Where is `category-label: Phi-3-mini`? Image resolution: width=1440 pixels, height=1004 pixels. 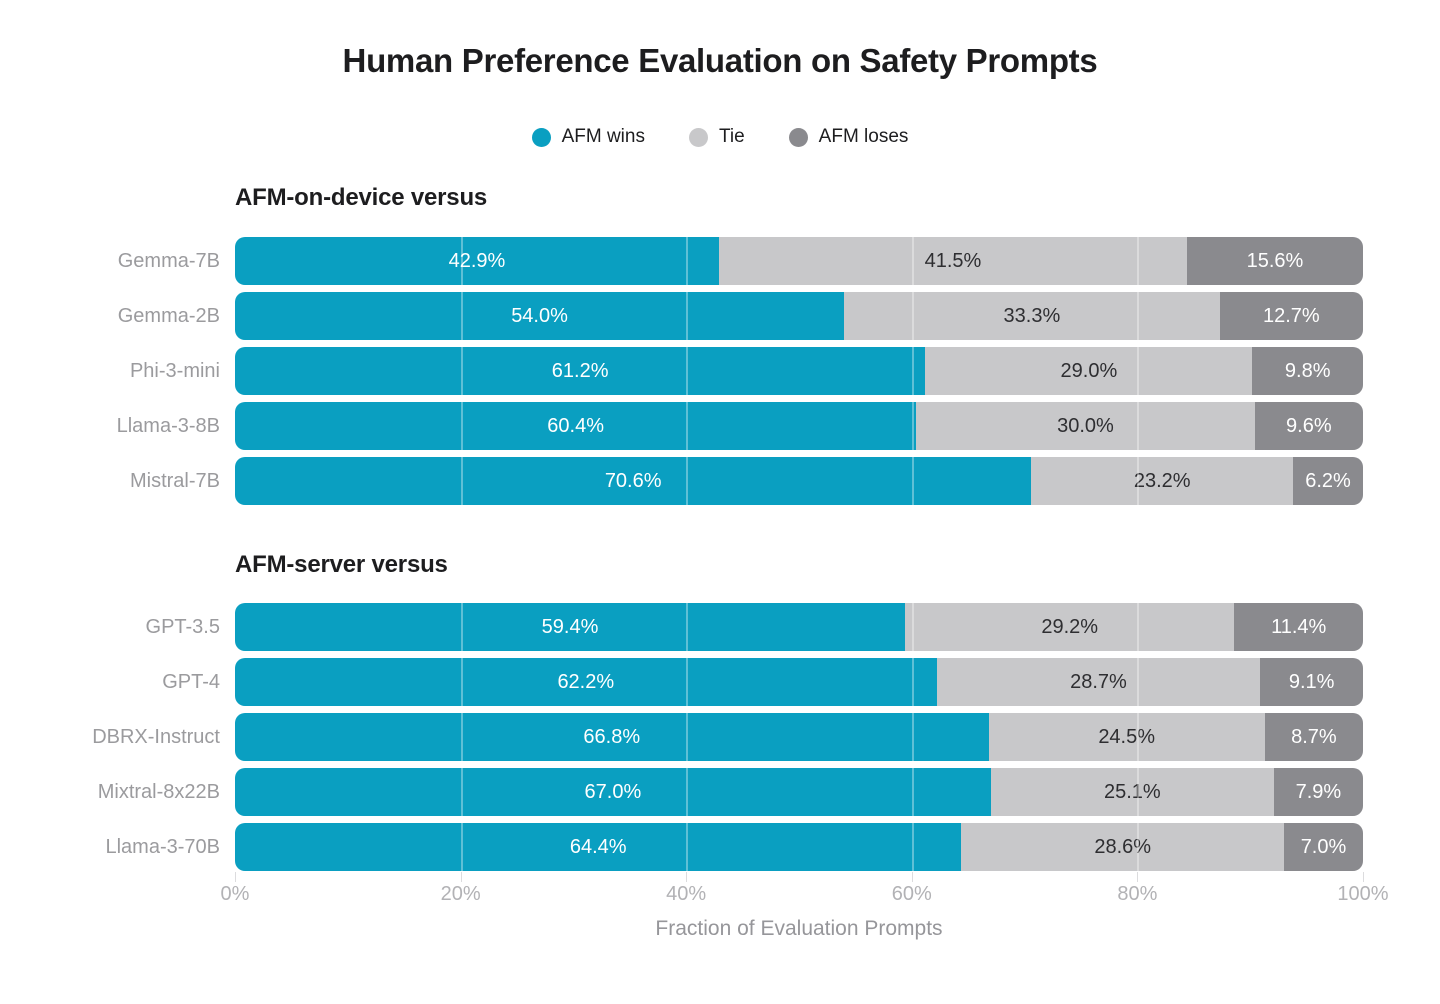 category-label: Phi-3-mini is located at coordinates (174, 370).